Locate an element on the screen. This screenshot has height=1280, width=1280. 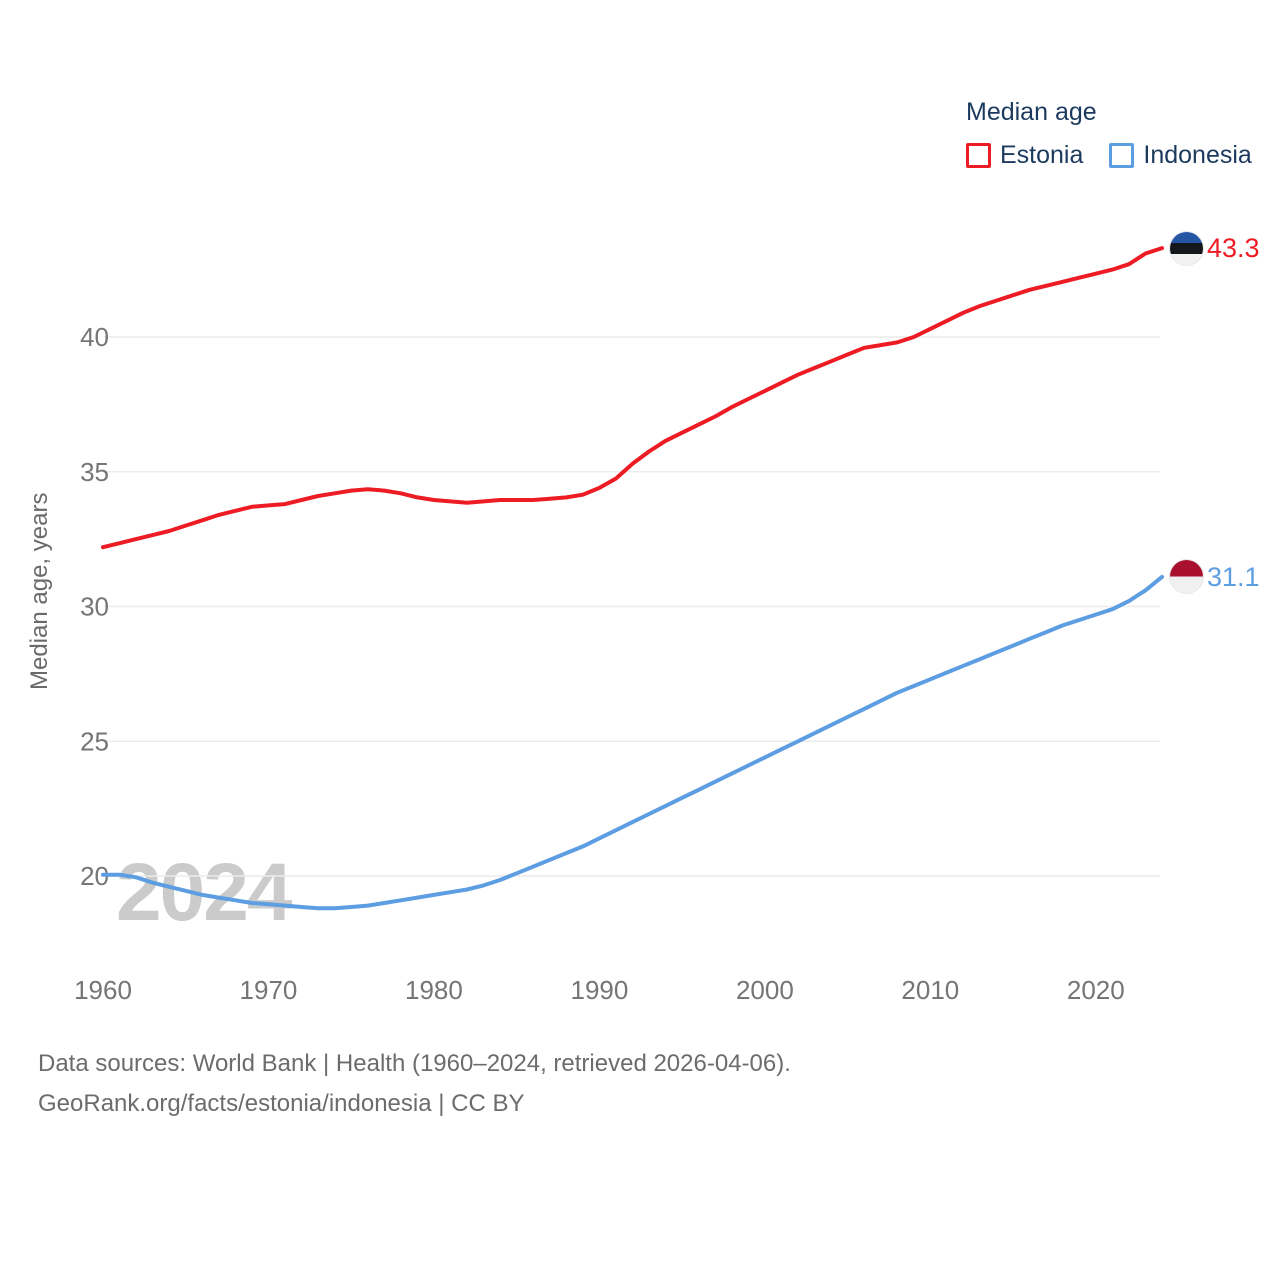
estonia-series-swatch is located at coordinates (978, 155).